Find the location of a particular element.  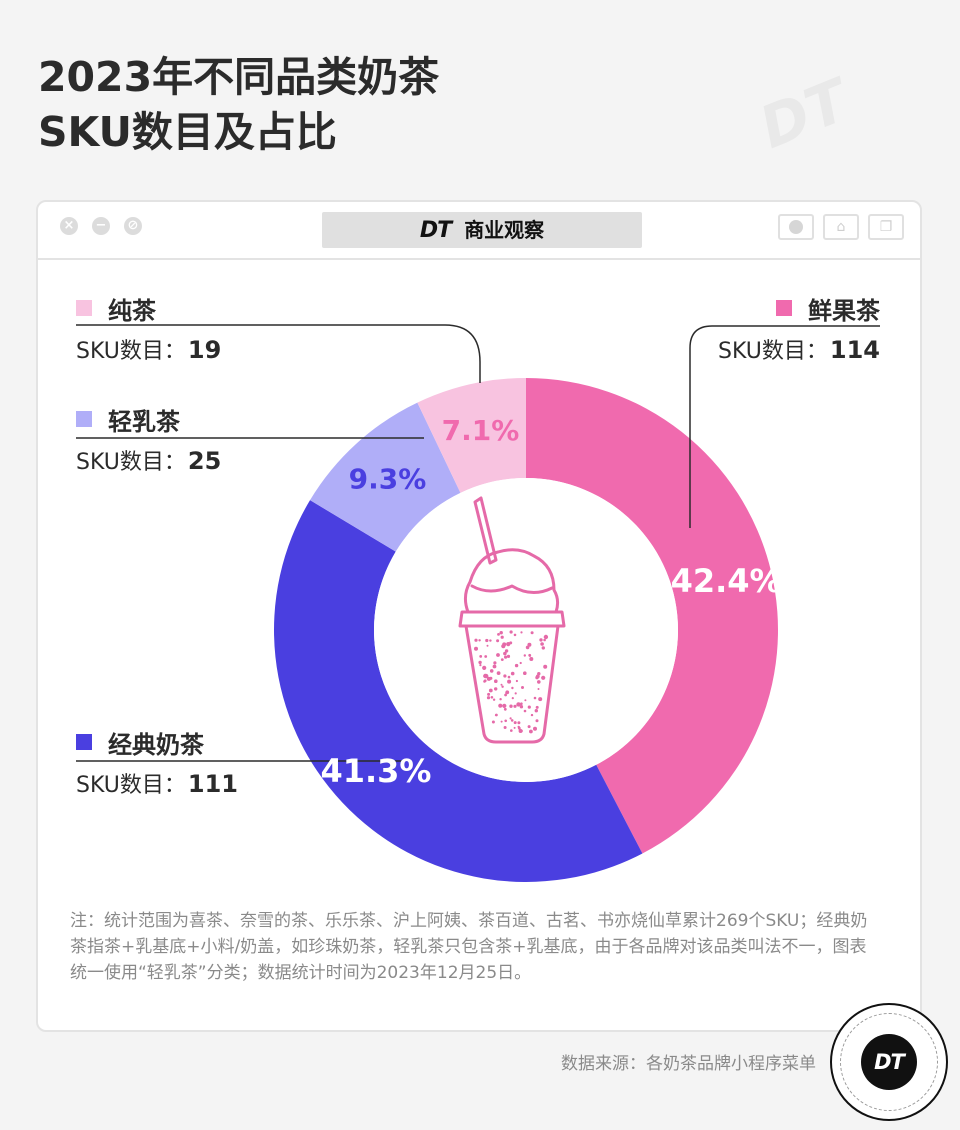

legend-swatch-fruit-tea is located at coordinates (784, 308).